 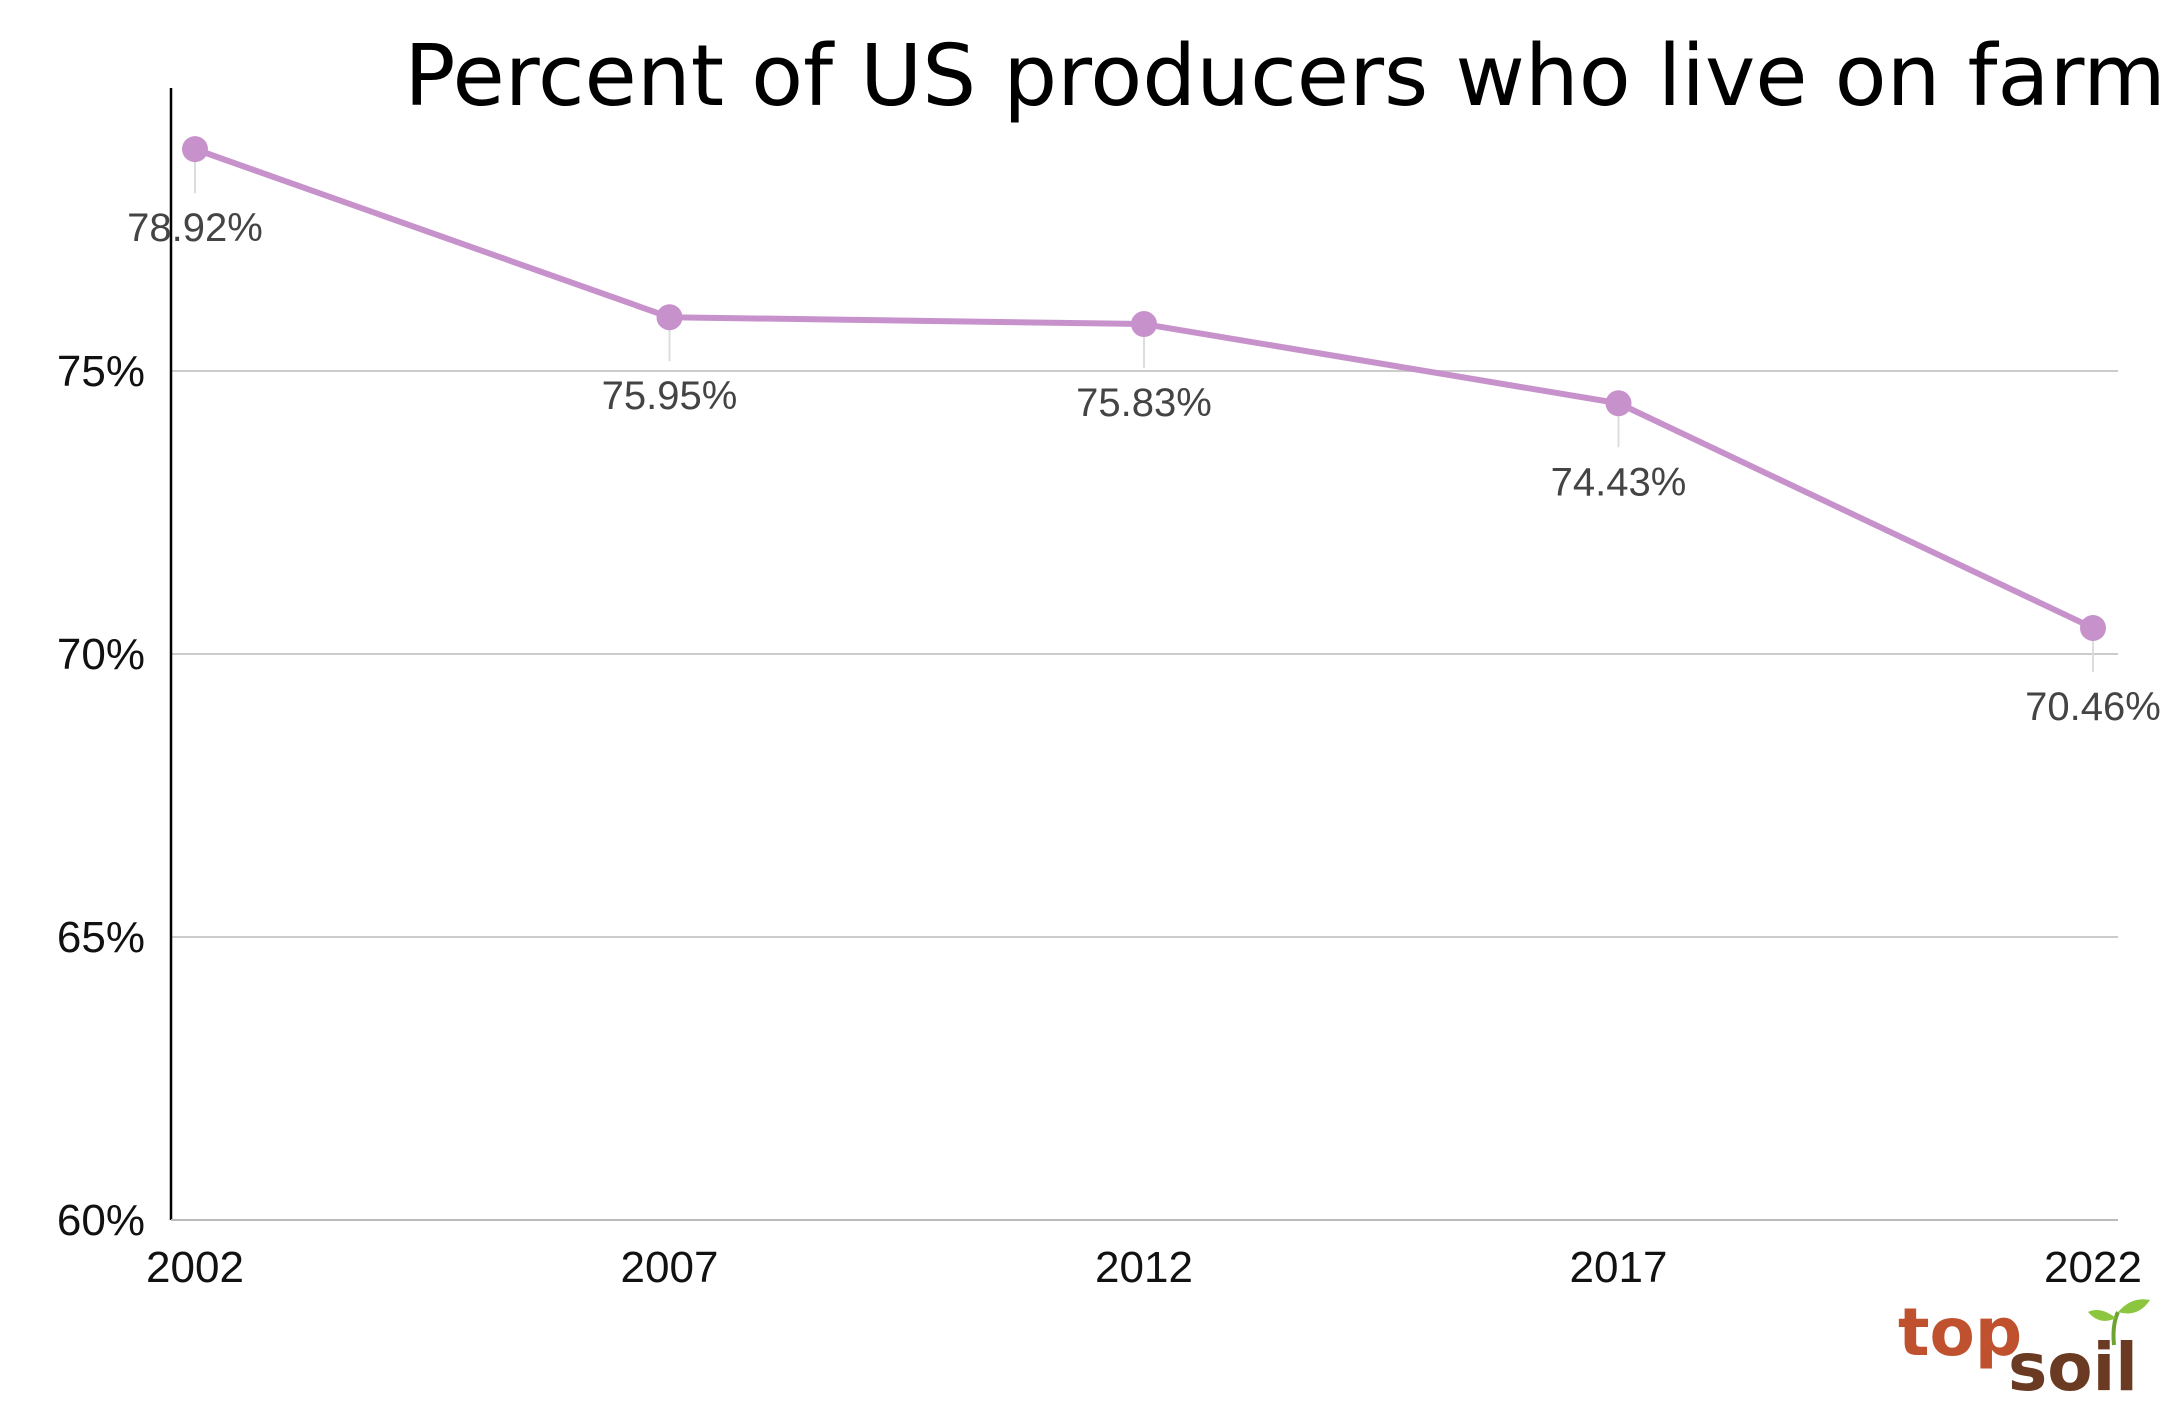 I want to click on logo-text-bottom: soil, so click(x=2073, y=1365).